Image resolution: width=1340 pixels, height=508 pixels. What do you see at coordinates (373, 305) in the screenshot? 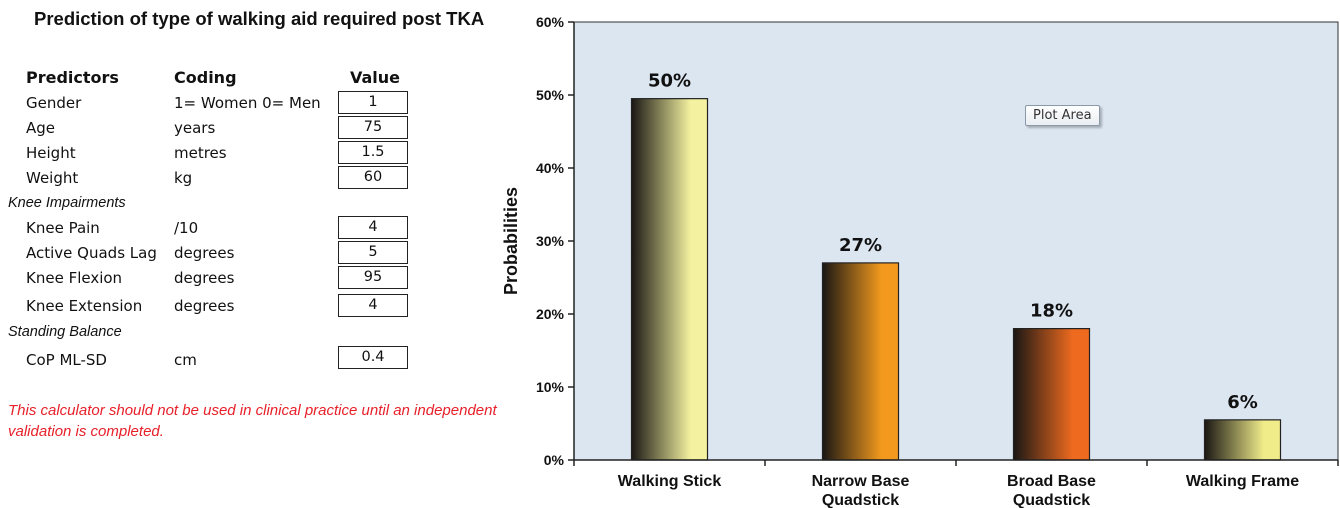
I see `predictor-knee-extension-value: 4` at bounding box center [373, 305].